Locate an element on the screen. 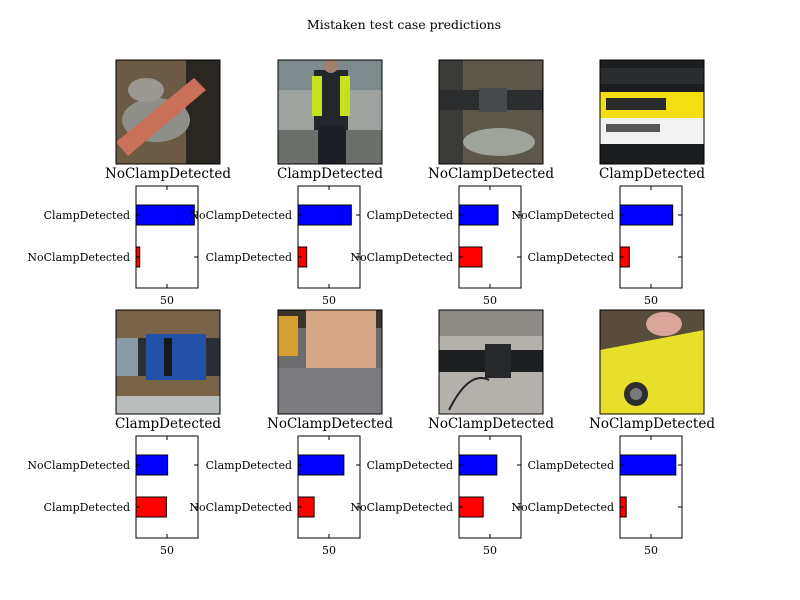 The height and width of the screenshot is (600, 800). figure-title: Mistaken test case predictions is located at coordinates (404, 24).